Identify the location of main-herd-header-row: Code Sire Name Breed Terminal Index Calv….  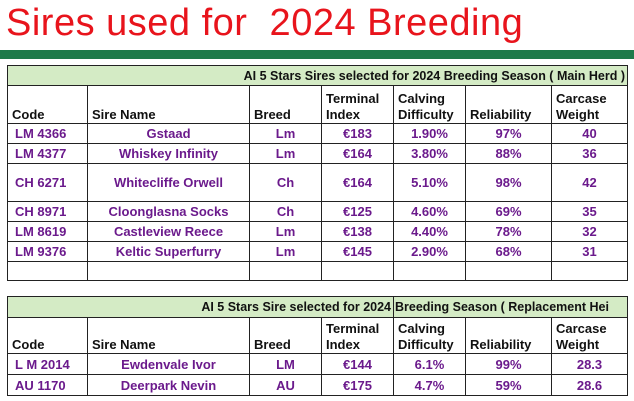
(317, 104).